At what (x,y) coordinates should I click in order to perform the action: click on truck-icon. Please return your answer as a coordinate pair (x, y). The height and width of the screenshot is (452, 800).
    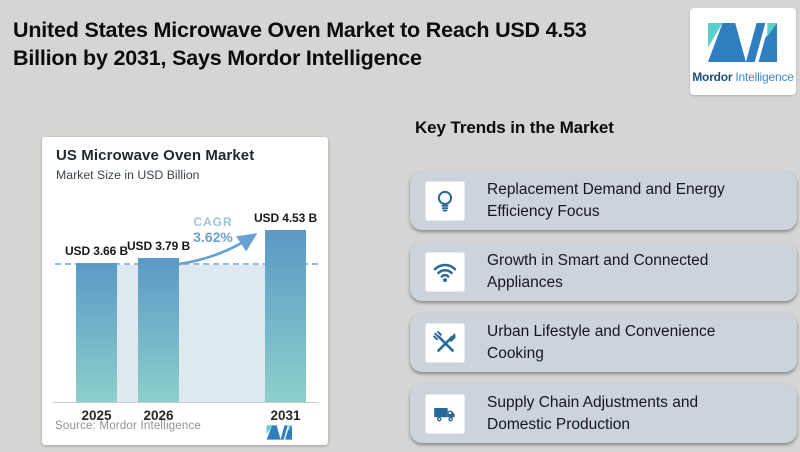
    Looking at the image, I should click on (444, 414).